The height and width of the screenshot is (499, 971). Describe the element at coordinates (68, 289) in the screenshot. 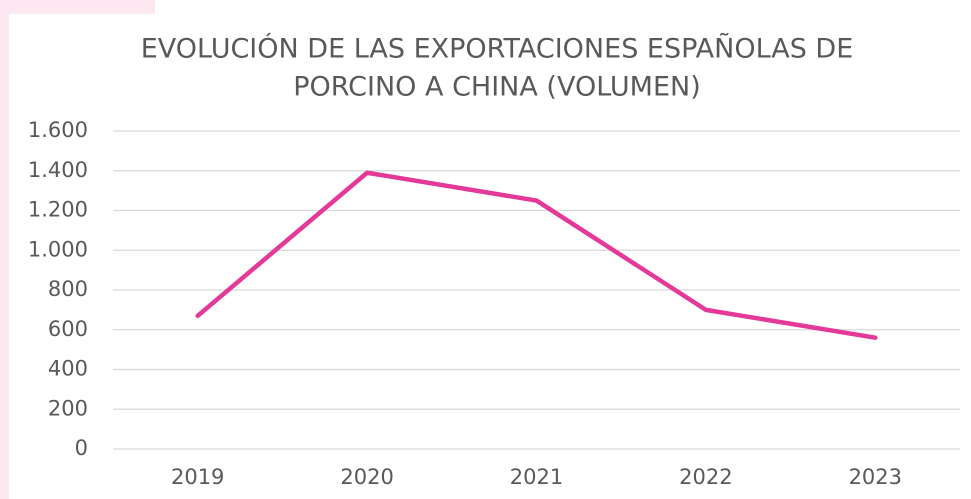

I see `y-tick-label: 800` at that location.